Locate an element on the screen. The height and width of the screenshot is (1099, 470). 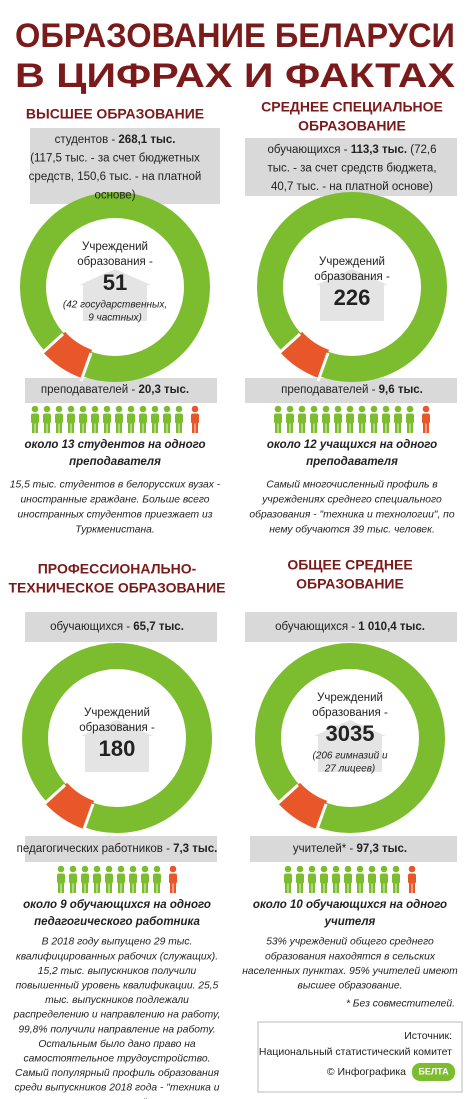
staff-line: педагогических работников - 7,3 тыс. is located at coordinates (117, 849).